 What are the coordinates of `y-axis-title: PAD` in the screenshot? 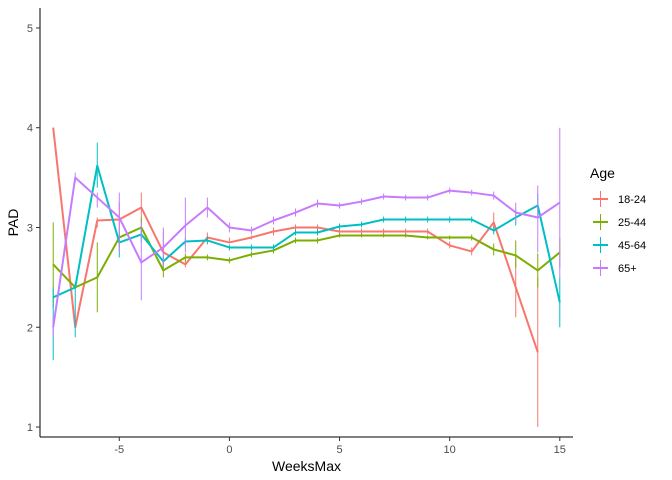 It's located at (13, 223).